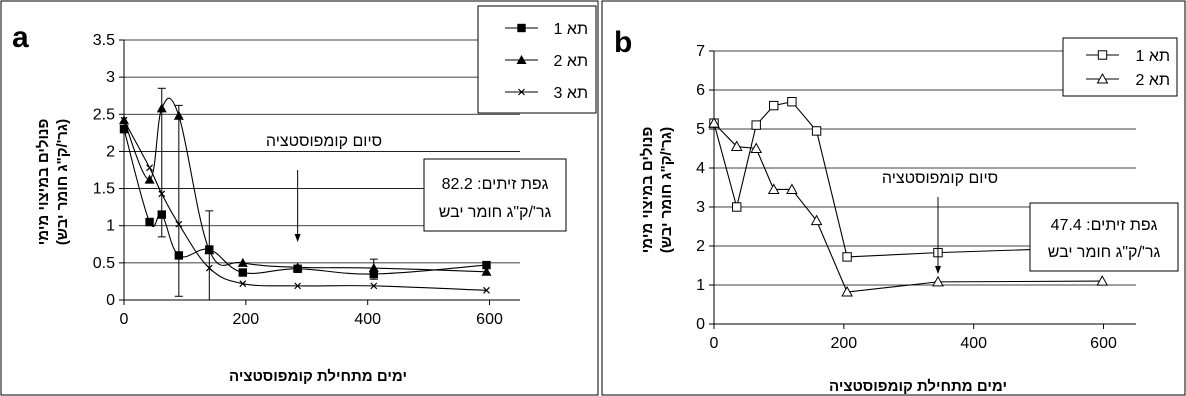  Describe the element at coordinates (489, 319) in the screenshot. I see `panel-a-xtick-label-3: 600` at that location.